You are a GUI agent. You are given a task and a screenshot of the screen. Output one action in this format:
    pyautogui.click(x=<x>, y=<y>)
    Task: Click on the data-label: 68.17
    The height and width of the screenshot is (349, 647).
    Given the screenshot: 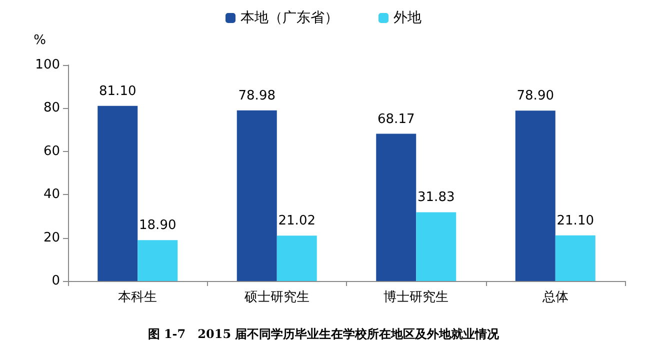 What is the action you would take?
    pyautogui.click(x=396, y=119)
    